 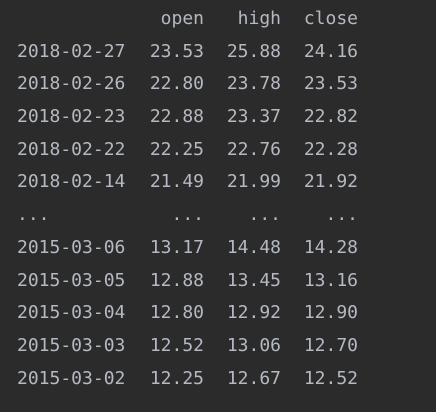 I want to click on cell-close: 22.82, so click(x=330, y=117).